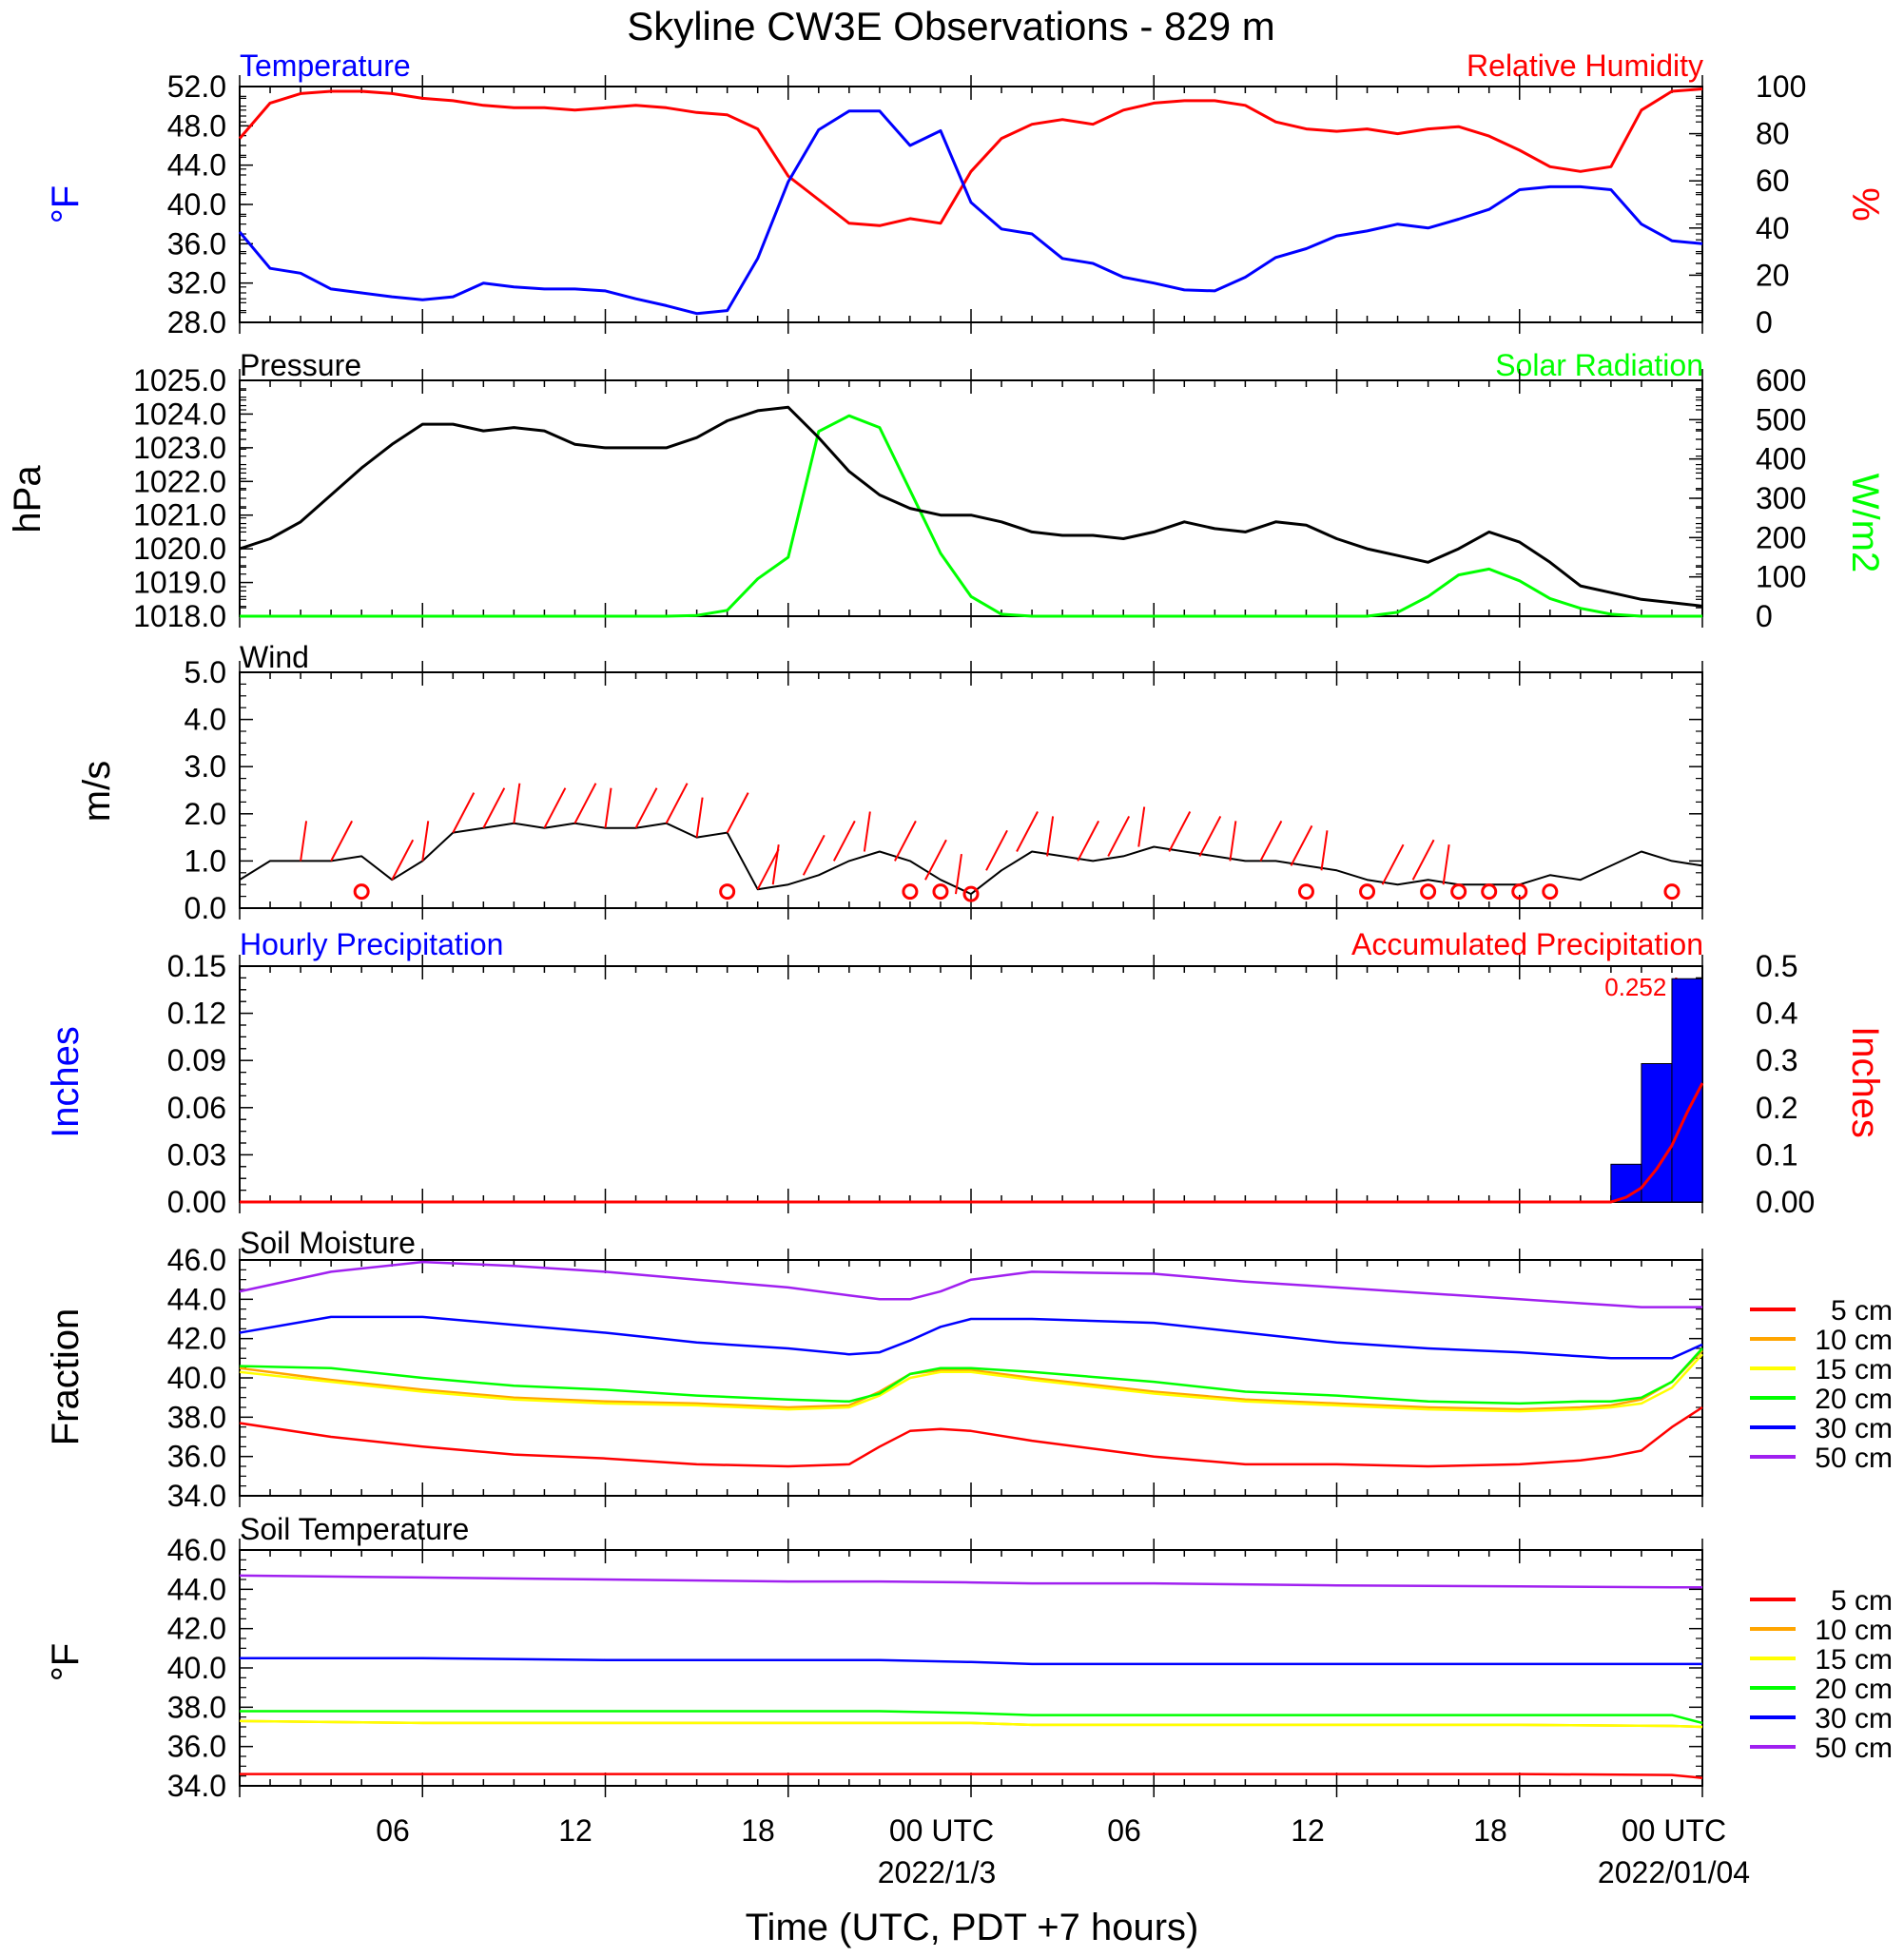 The width and height of the screenshot is (1904, 1957). Describe the element at coordinates (1862, 1311) in the screenshot. I see `legend-label: 5 cm` at that location.